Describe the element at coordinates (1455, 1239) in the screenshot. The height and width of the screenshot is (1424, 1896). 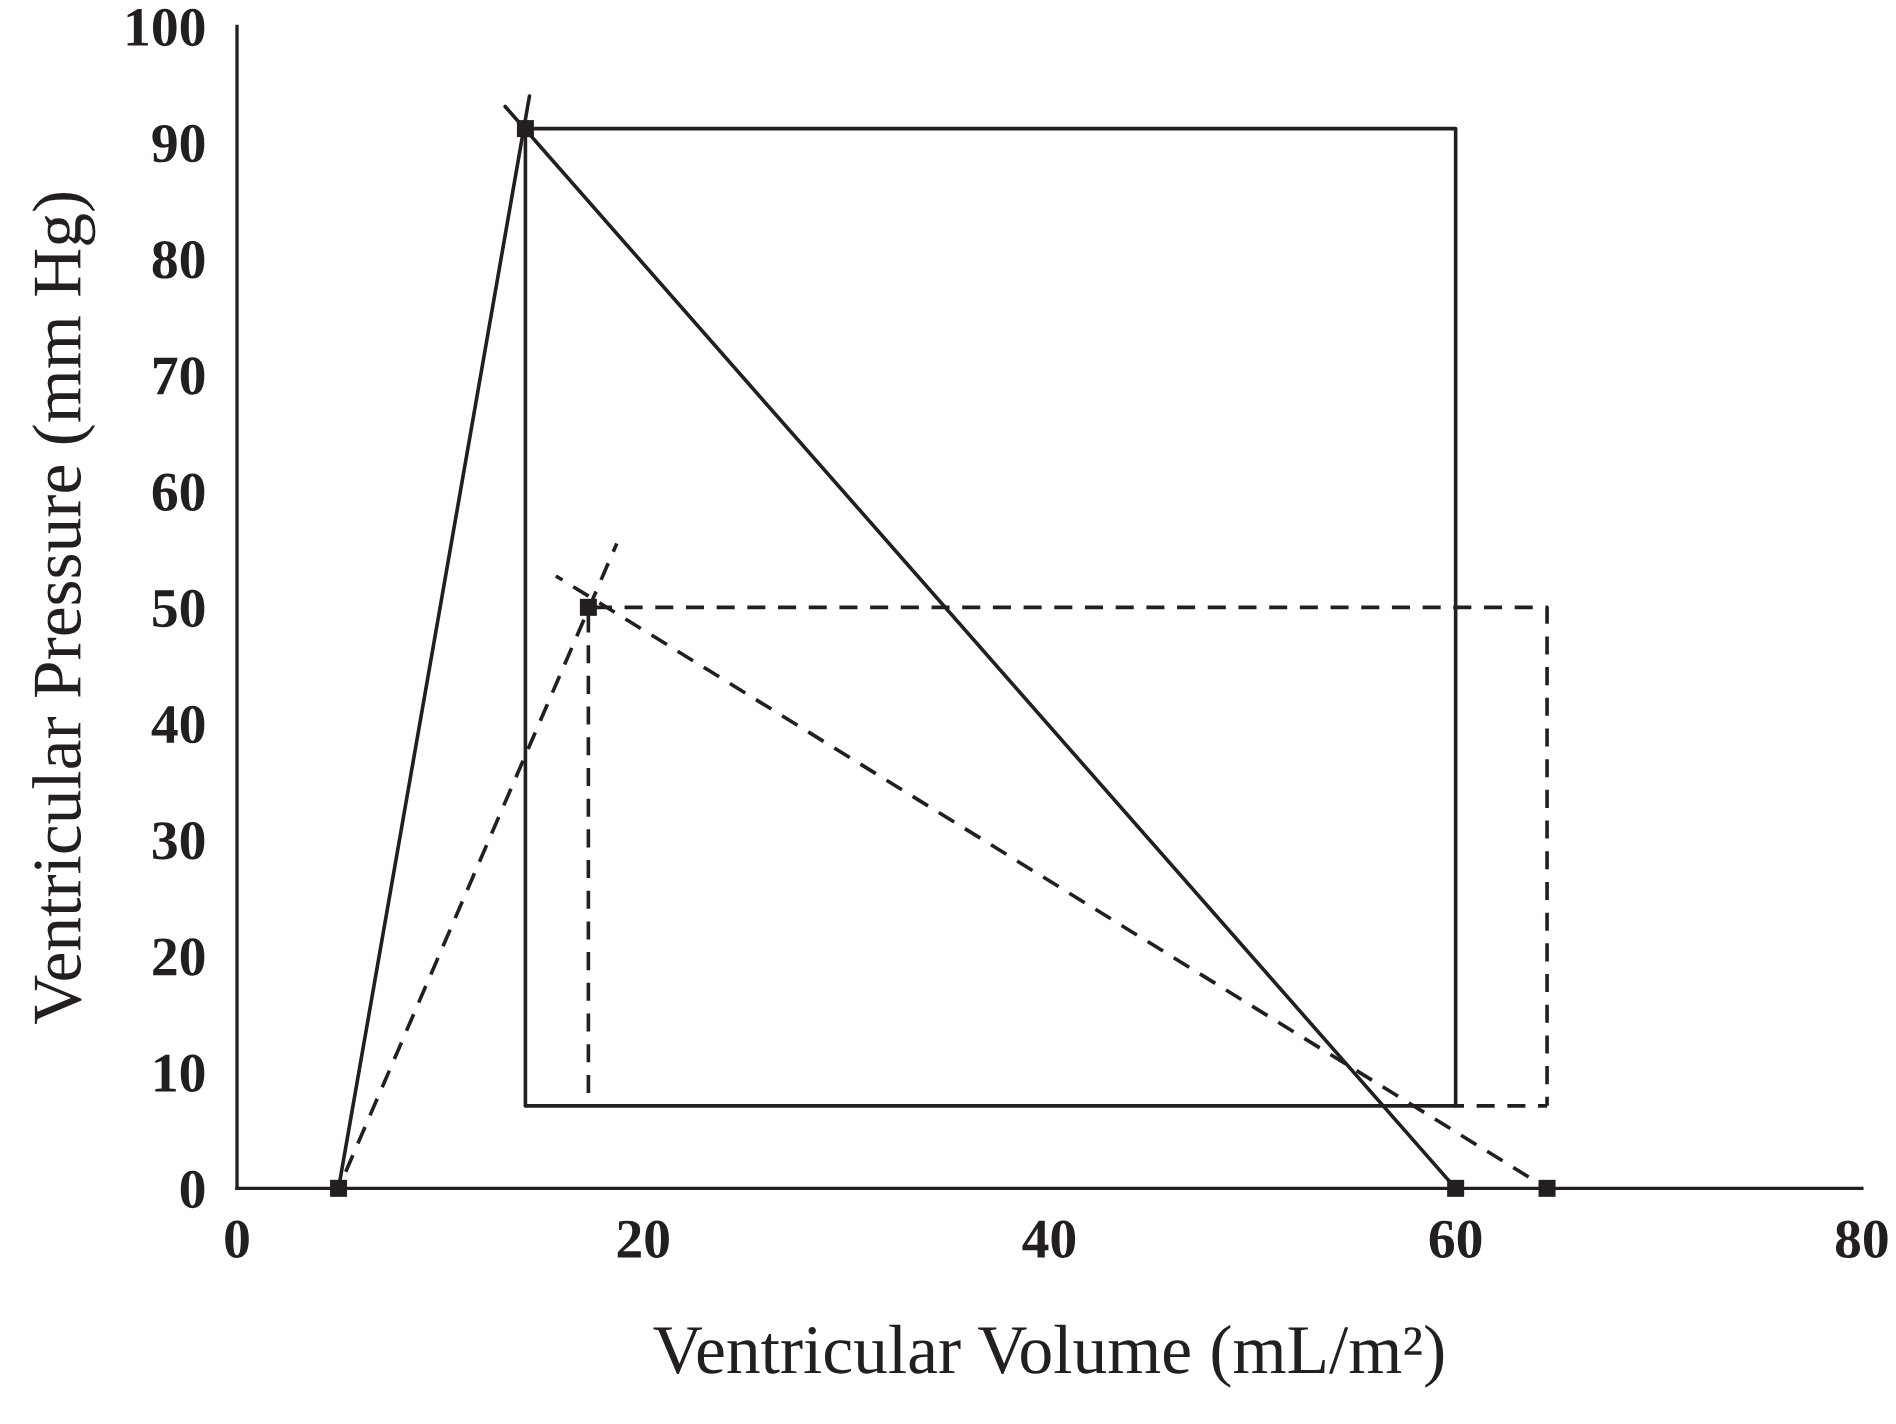
I see `x-tick-label: 60` at that location.